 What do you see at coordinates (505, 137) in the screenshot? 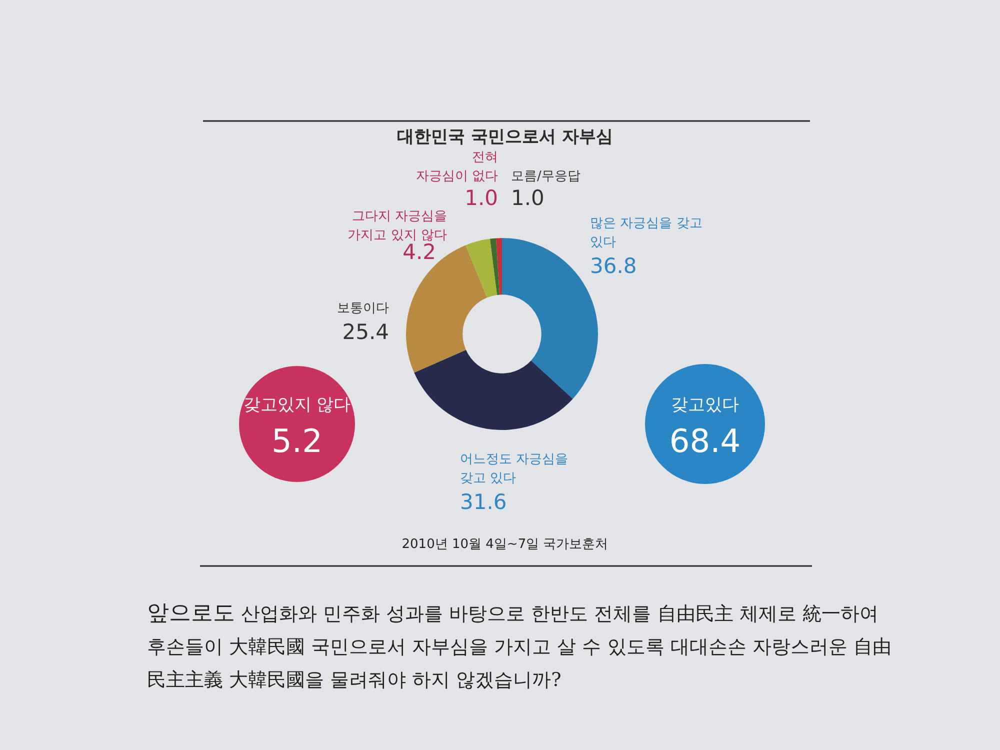
I see `chart-title: 대한민국 국민으로서 자부심` at bounding box center [505, 137].